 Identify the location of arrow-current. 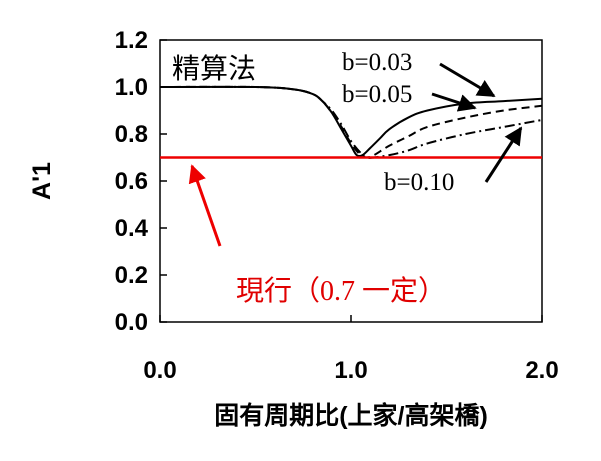
(205, 205).